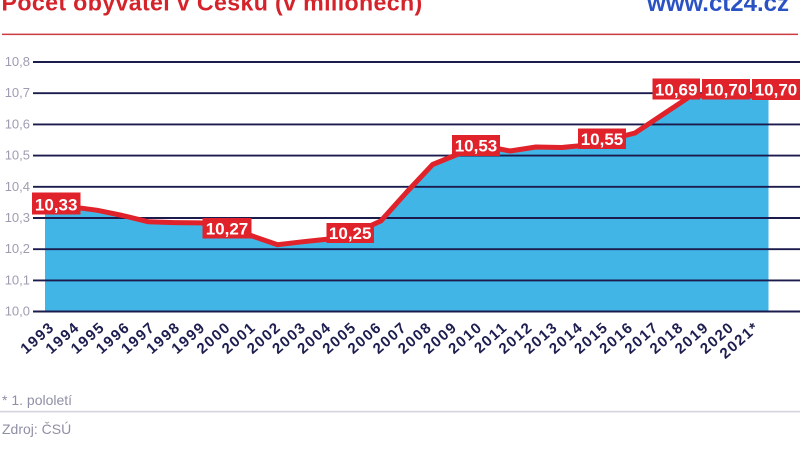 The width and height of the screenshot is (800, 449). What do you see at coordinates (17, 248) in the screenshot?
I see `svg-text: 10,2` at bounding box center [17, 248].